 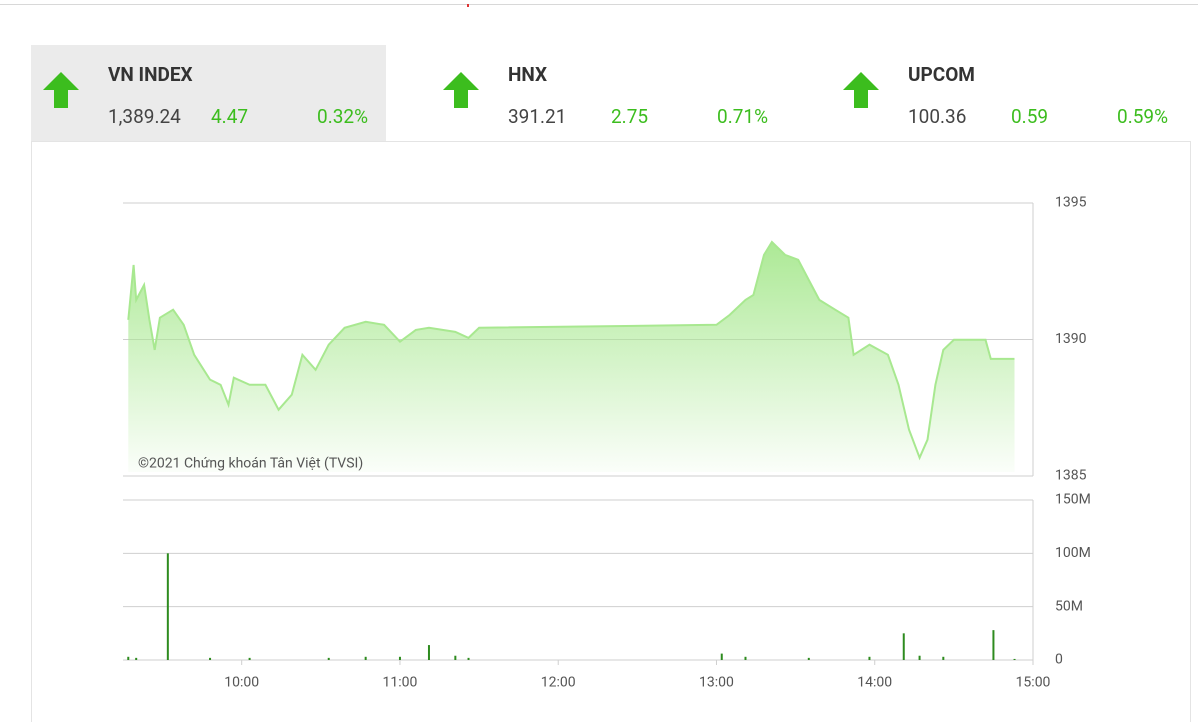 I want to click on x-tick-label: 15:00, so click(x=1033, y=683).